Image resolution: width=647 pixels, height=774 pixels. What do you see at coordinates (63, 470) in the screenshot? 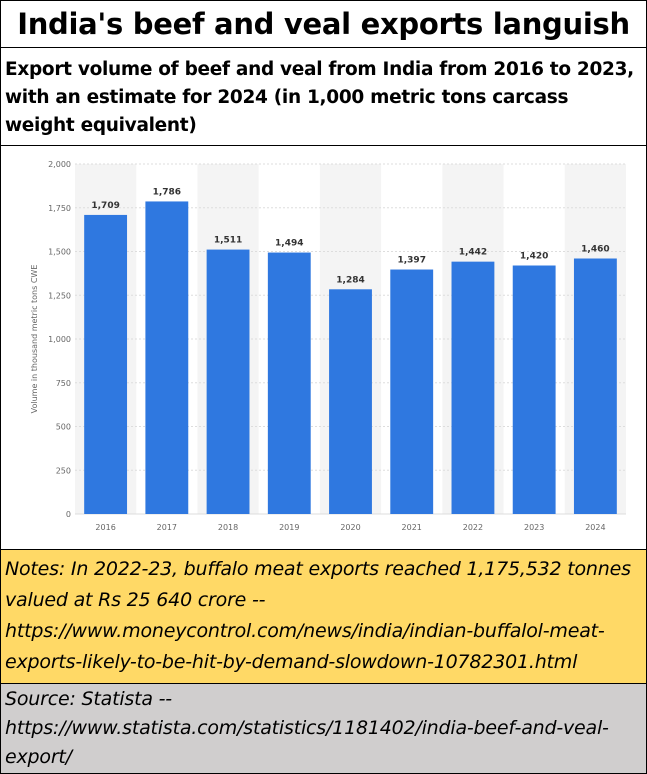
I see `y-tick-label: 250` at bounding box center [63, 470].